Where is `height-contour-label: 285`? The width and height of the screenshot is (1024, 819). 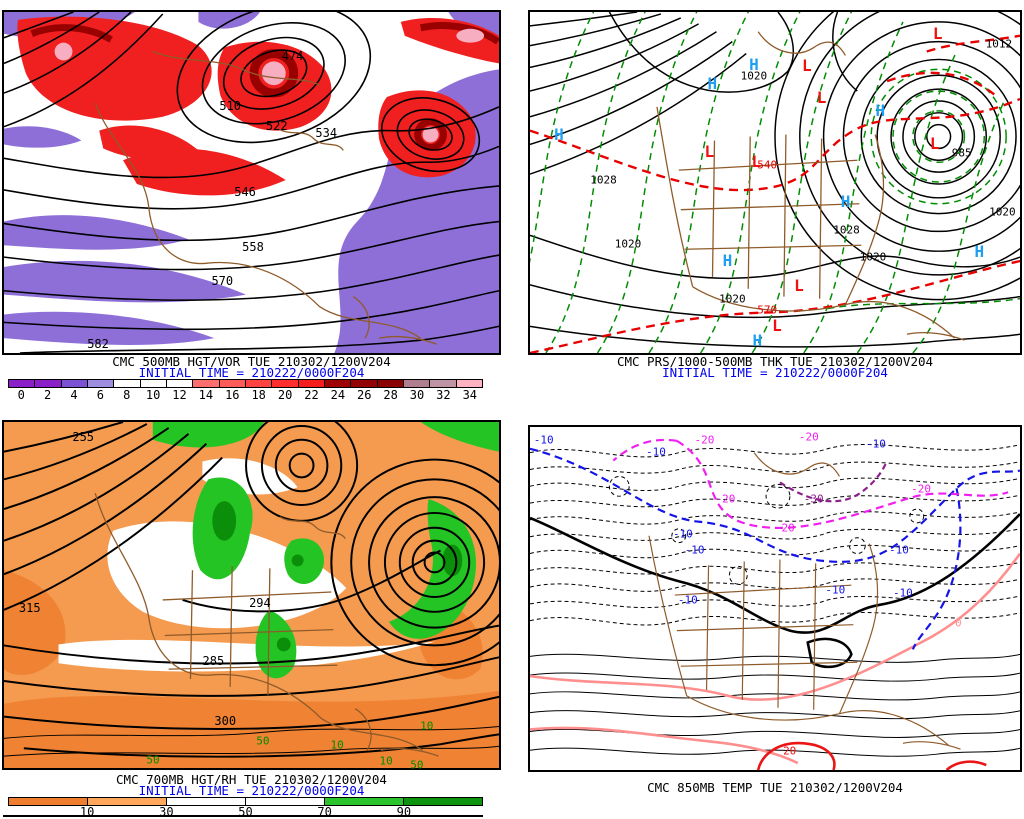
height-contour-label: 285 is located at coordinates (213, 661).